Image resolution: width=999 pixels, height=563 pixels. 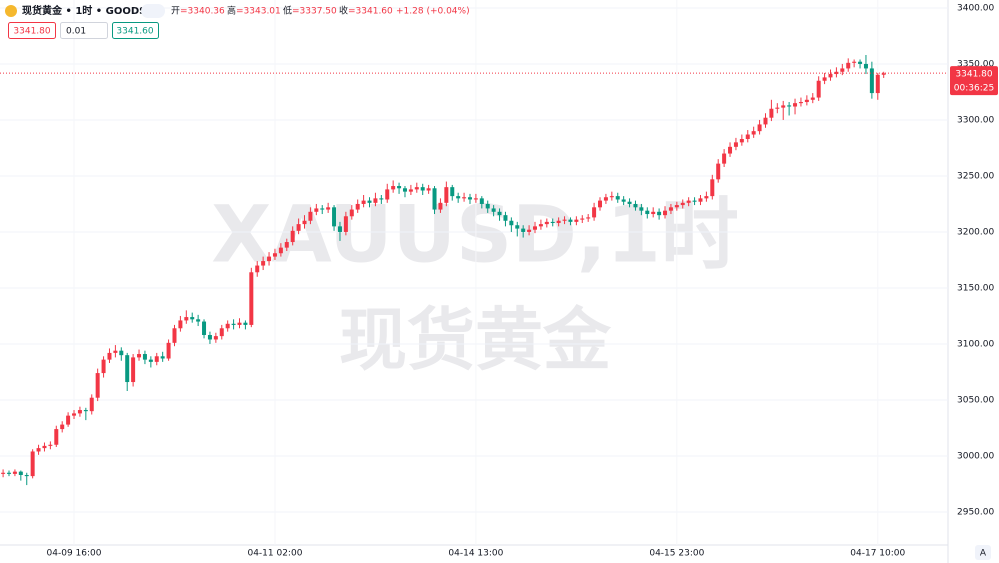 I want to click on y-tick-label: 3300.00, so click(x=975, y=120).